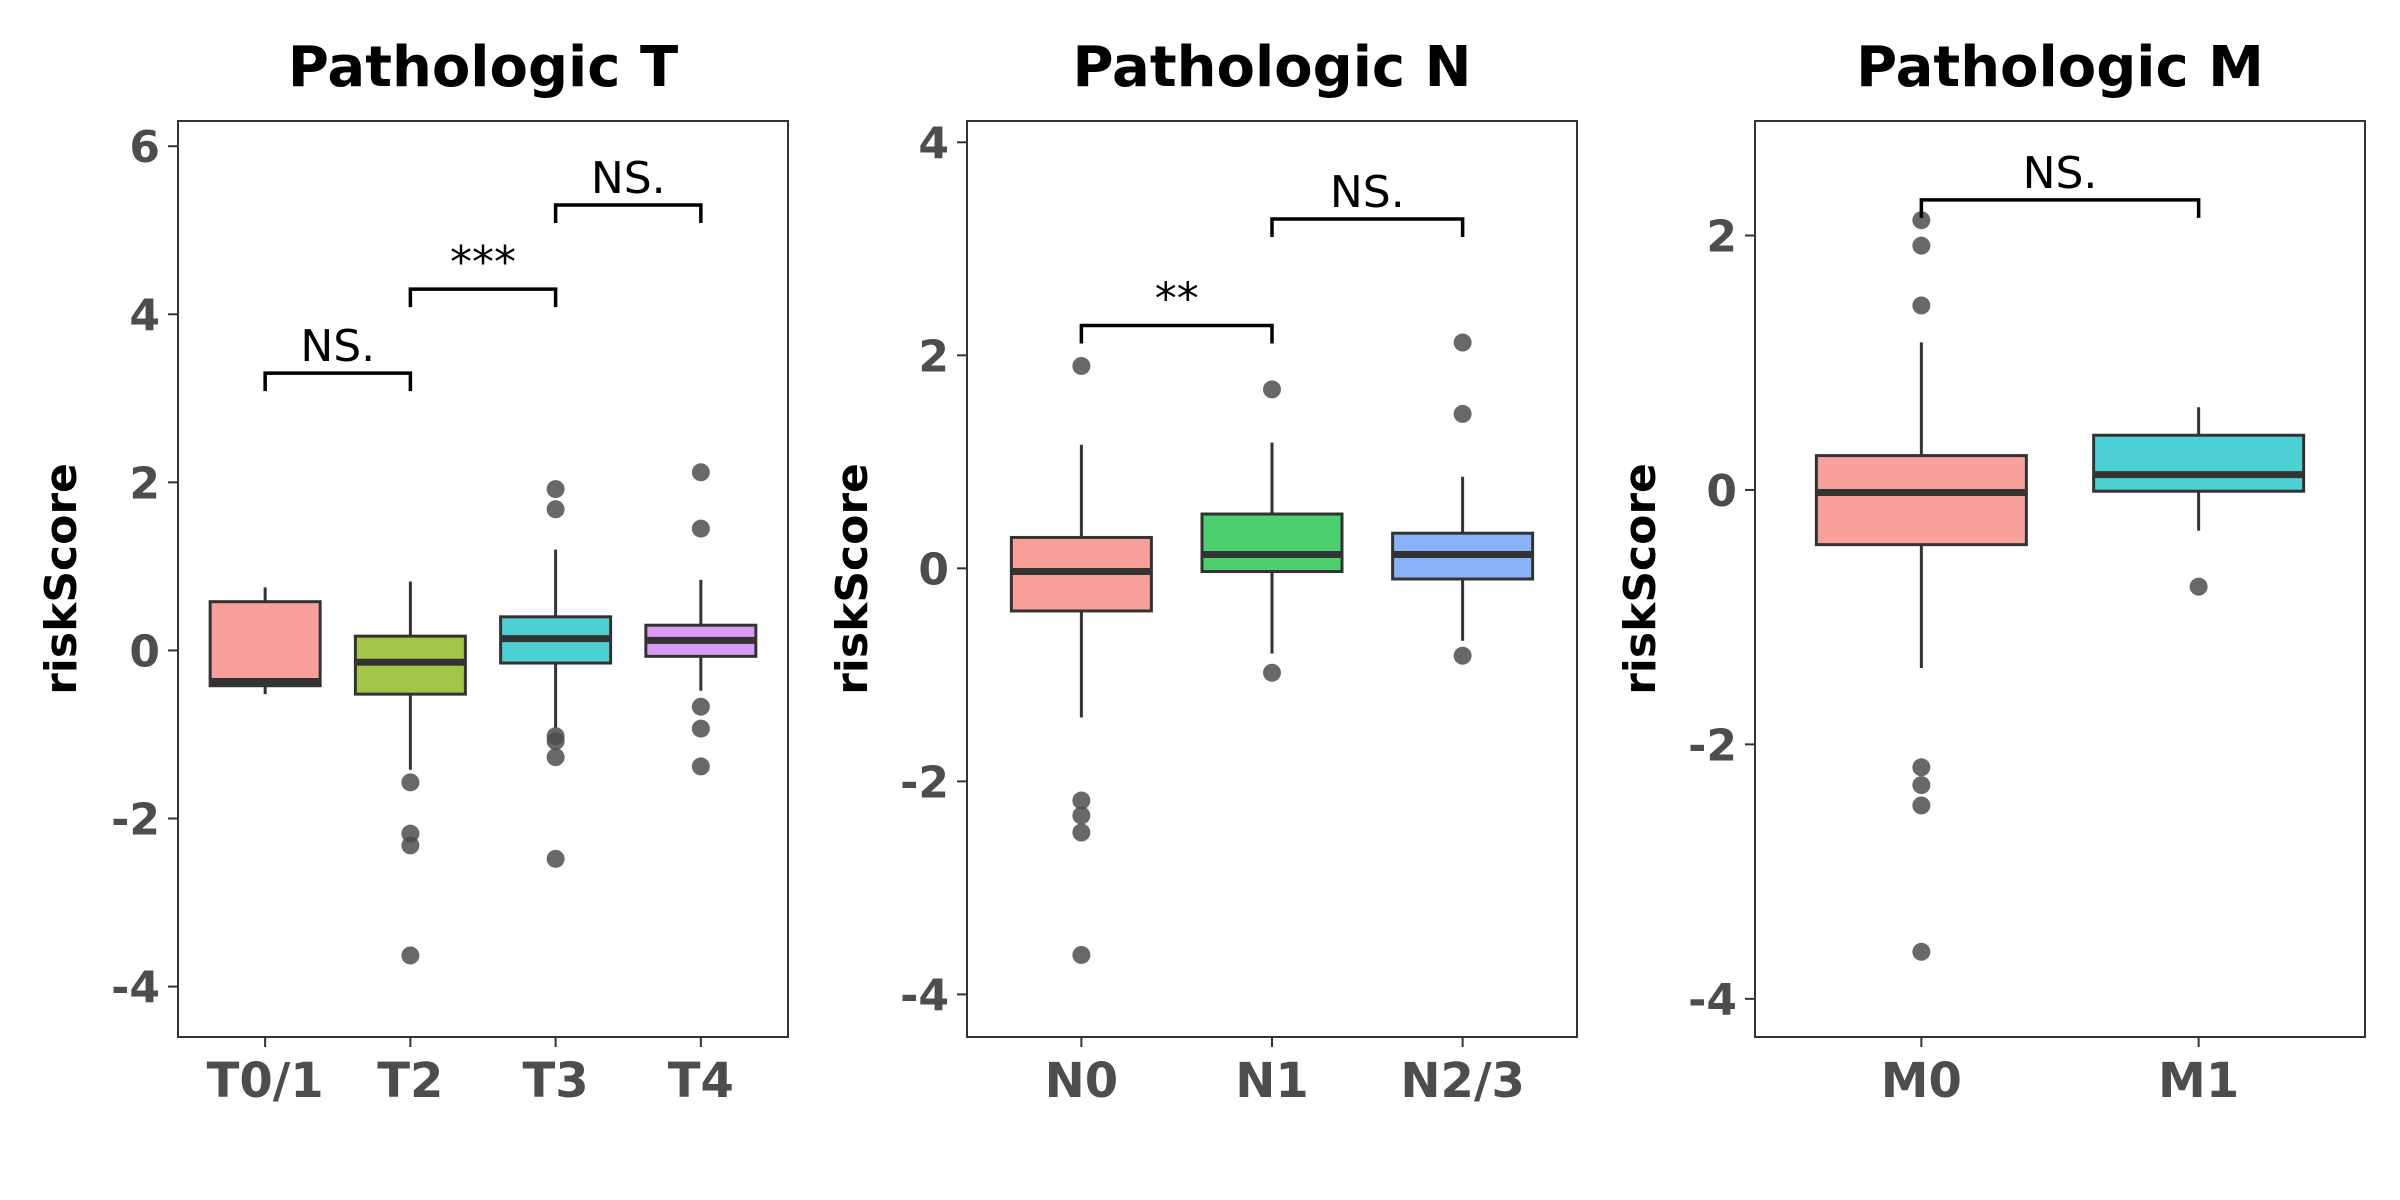  Describe the element at coordinates (1081, 660) in the screenshot. I see `box-N0` at that location.